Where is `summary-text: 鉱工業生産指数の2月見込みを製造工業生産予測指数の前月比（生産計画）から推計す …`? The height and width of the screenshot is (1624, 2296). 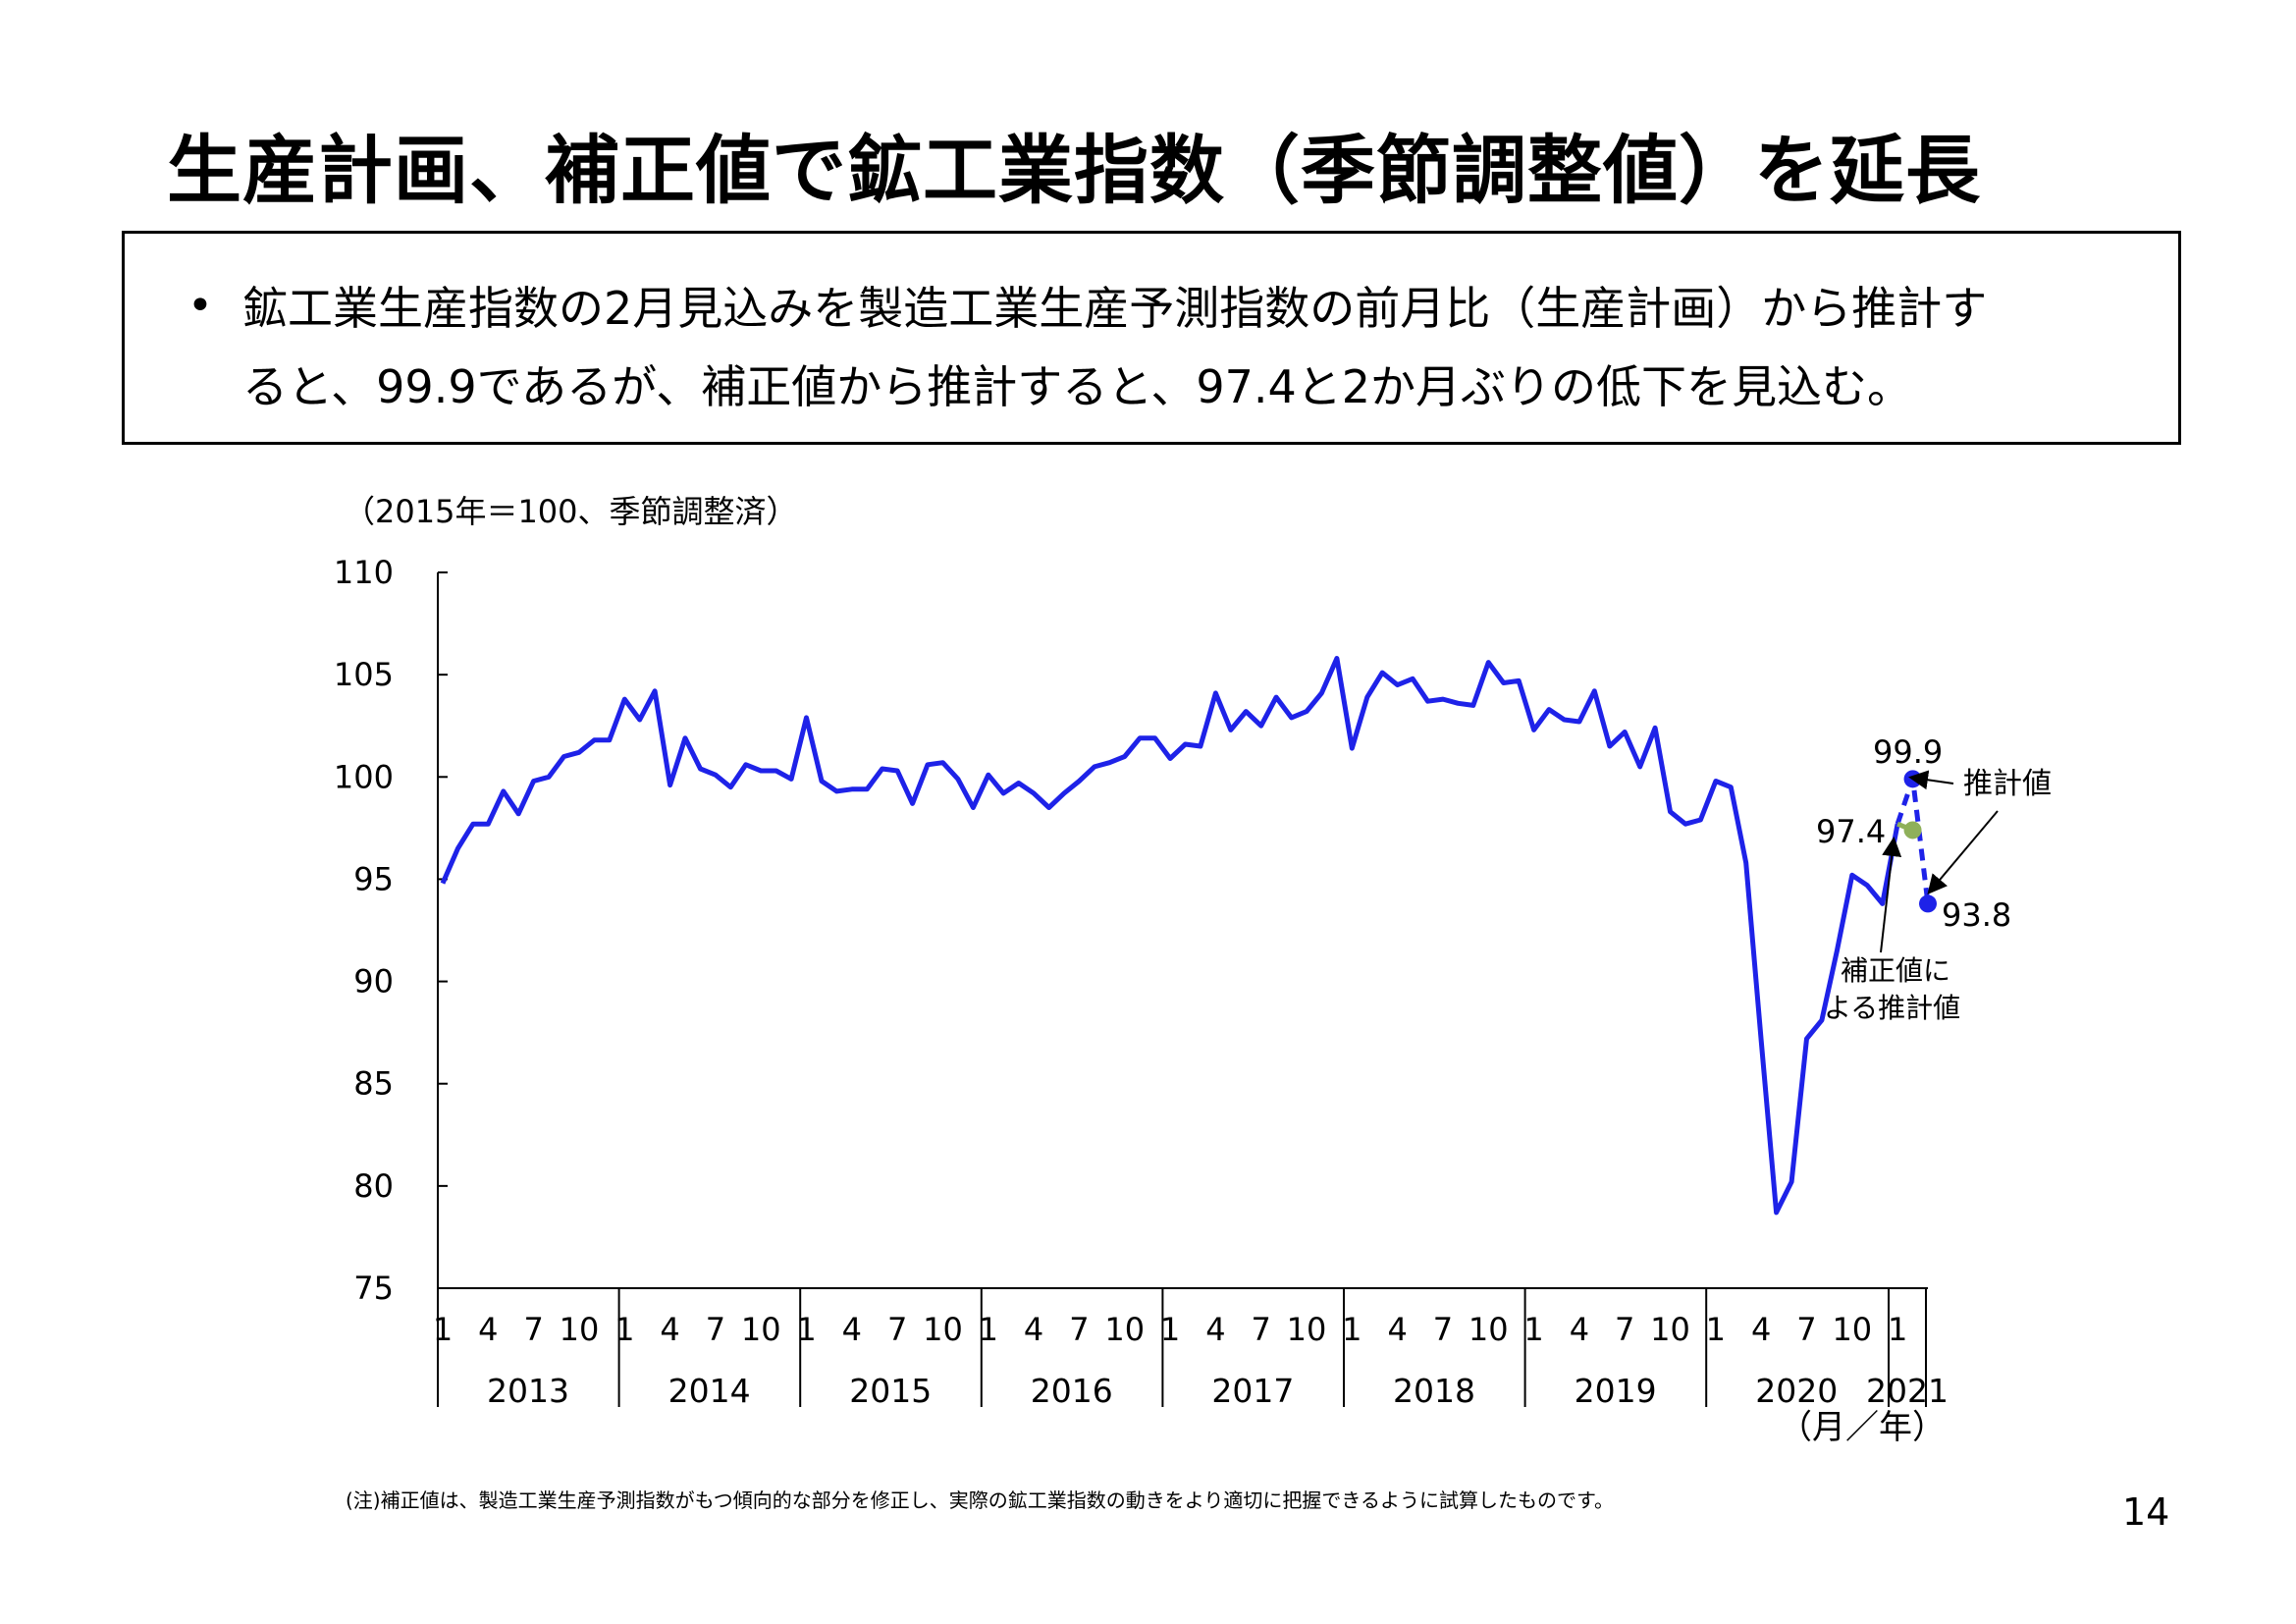 summary-text: 鉱工業生産指数の2月見込みを製造工業生産予測指数の前月比（生産計画）から推計す … is located at coordinates (1194, 347).